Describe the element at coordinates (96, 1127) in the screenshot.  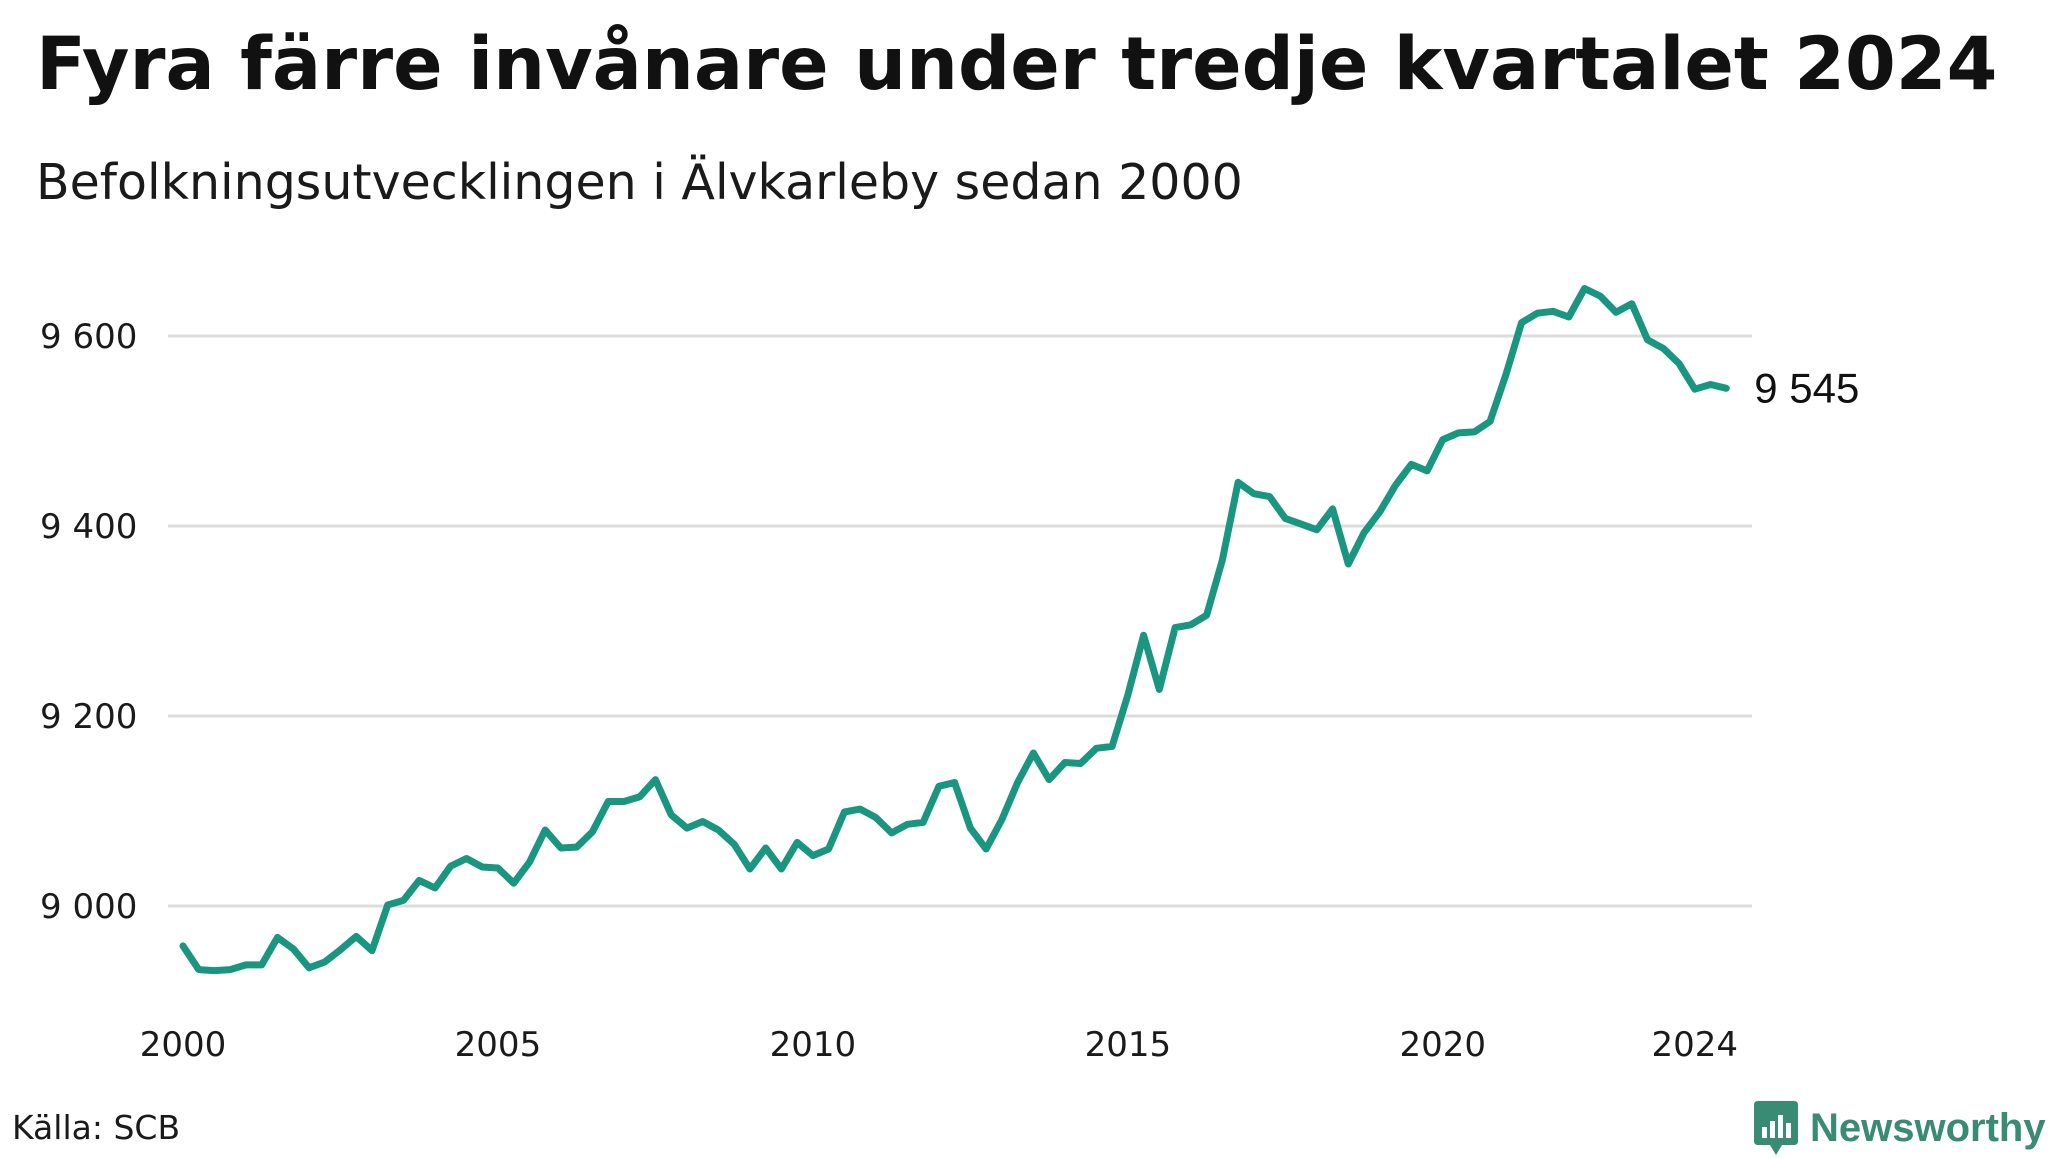
I see `source-note: Källa: SCB` at that location.